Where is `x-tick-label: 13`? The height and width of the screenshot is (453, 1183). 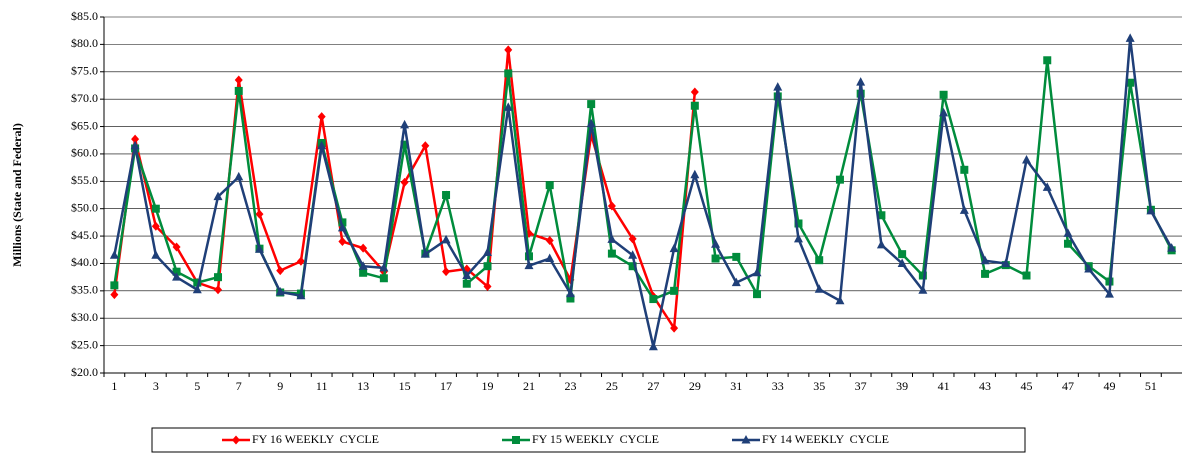 x-tick-label: 13 is located at coordinates (363, 386).